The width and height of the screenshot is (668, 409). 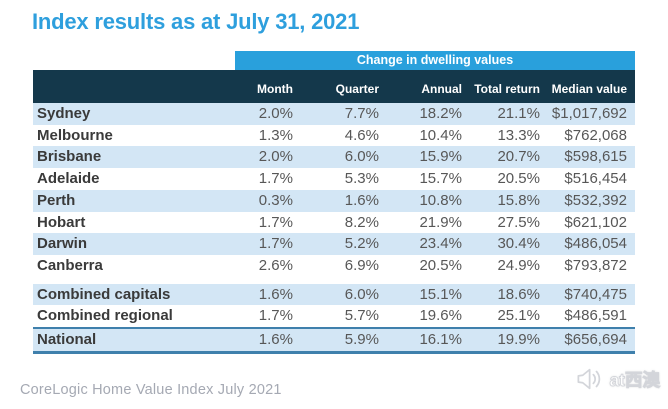 I want to click on cell-quarter: 1.6%, so click(x=361, y=200).